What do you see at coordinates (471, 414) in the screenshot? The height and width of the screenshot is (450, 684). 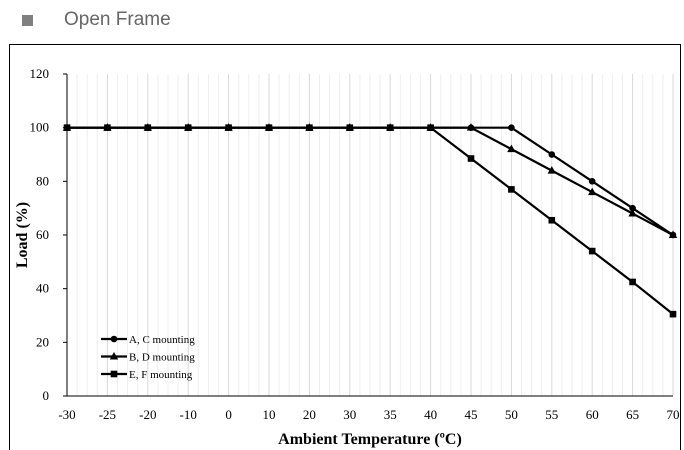 I see `x-tick-label: 45` at bounding box center [471, 414].